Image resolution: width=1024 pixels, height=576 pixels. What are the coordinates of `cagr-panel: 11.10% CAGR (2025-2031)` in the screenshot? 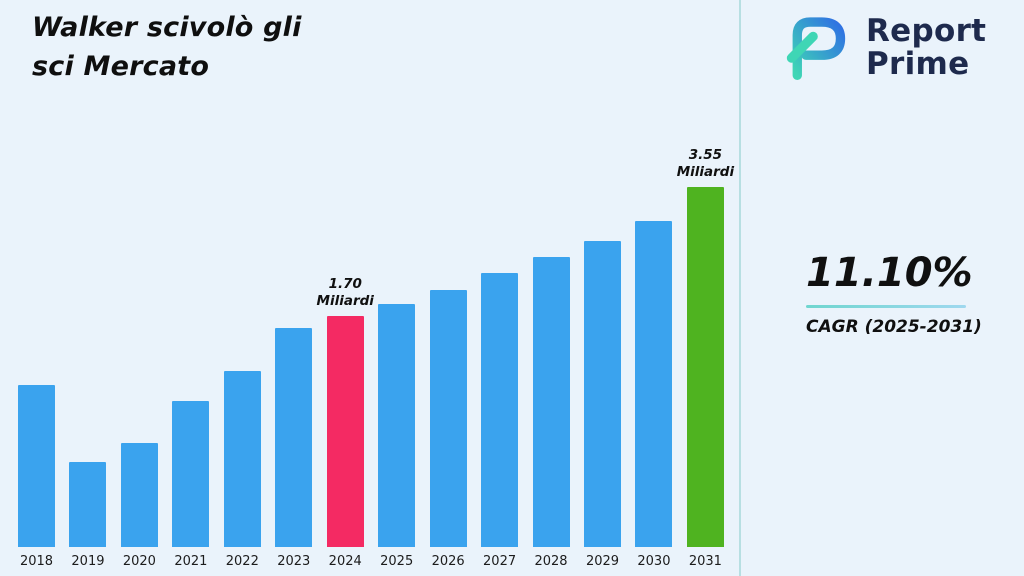 It's located at (906, 293).